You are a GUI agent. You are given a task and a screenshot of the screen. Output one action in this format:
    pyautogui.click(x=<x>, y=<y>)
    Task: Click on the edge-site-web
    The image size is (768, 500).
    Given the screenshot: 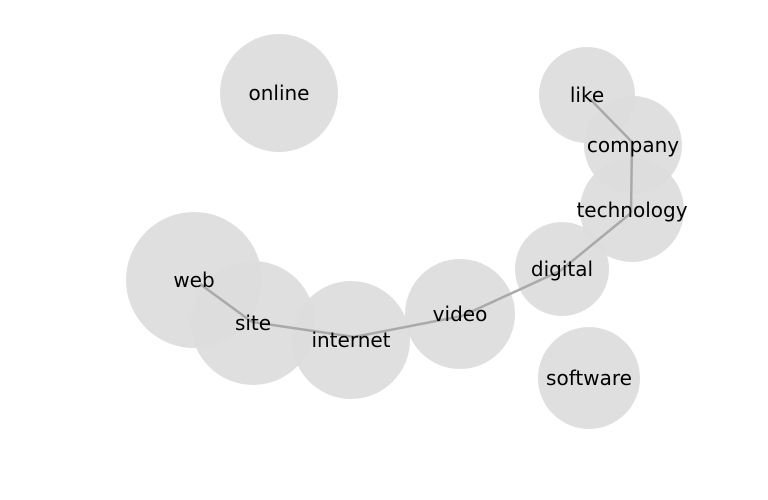 What is the action you would take?
    pyautogui.click(x=226, y=303)
    